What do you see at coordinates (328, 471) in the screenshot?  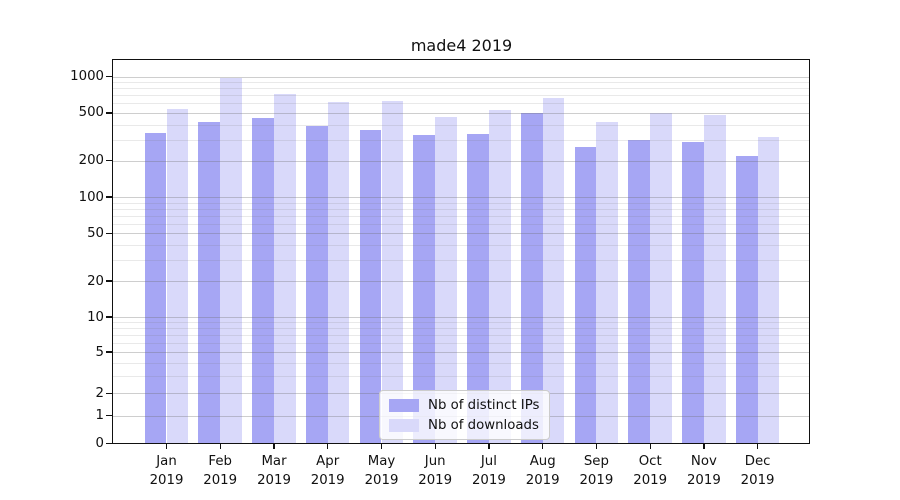 I see `x-axis-tick-label: Apr 2019` at bounding box center [328, 471].